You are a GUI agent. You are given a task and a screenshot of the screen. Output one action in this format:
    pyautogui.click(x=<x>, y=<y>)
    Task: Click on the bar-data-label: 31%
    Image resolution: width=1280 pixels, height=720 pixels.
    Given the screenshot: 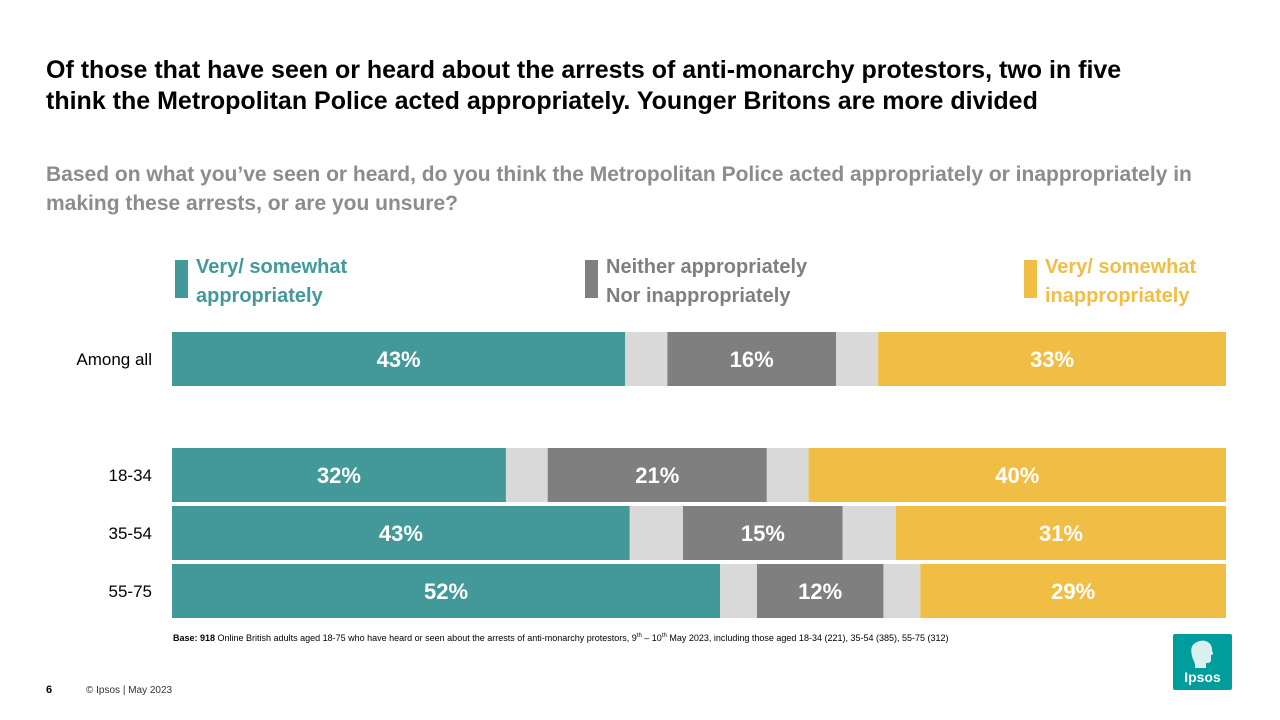 What is the action you would take?
    pyautogui.click(x=1061, y=533)
    